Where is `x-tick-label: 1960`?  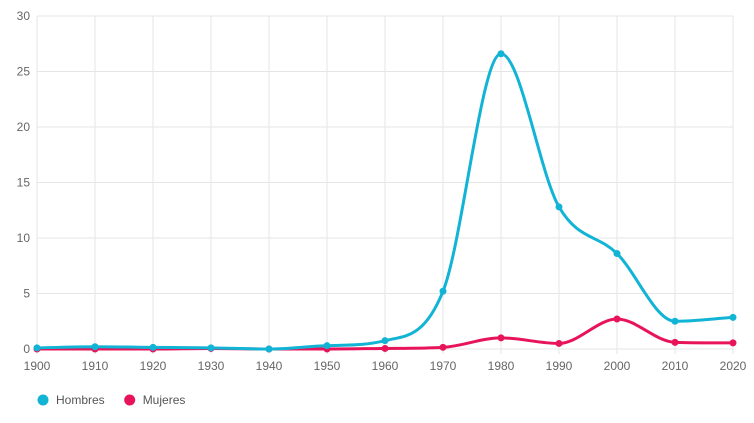 x-tick-label: 1960 is located at coordinates (385, 366).